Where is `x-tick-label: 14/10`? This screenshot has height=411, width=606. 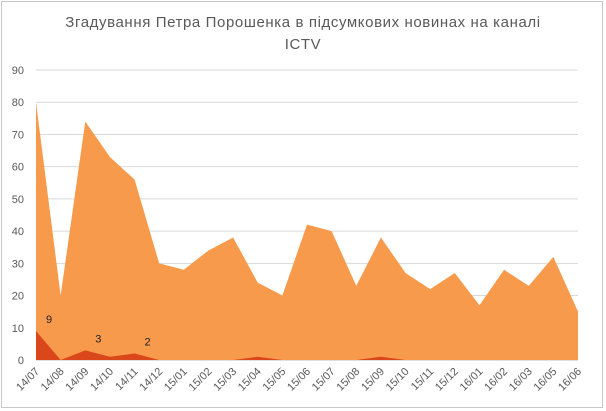
x-tick-label: 14/10 is located at coordinates (102, 380).